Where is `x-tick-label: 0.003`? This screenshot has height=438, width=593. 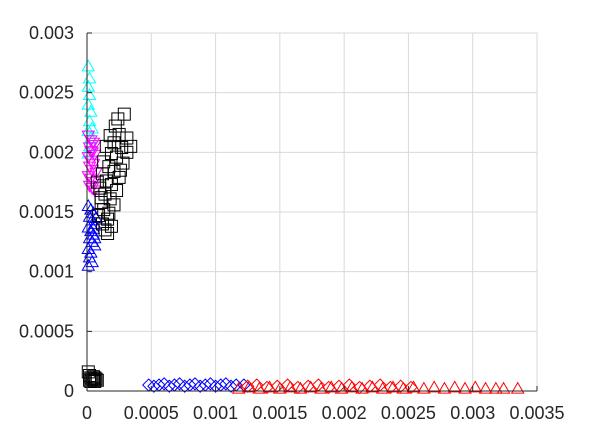
x-tick-label: 0.003 is located at coordinates (472, 413).